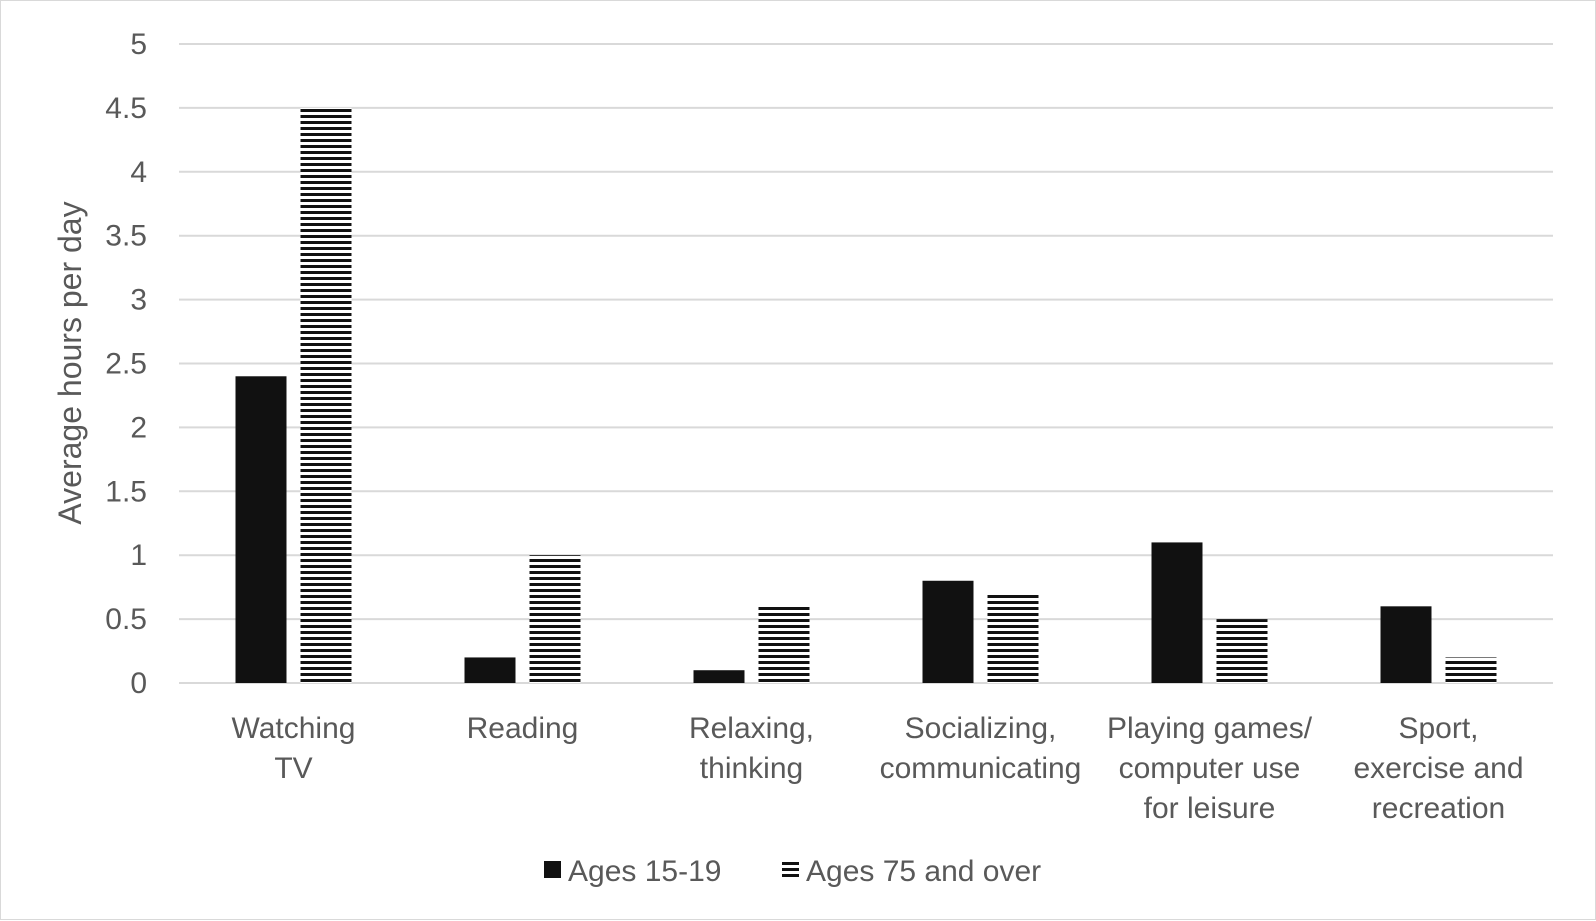 This screenshot has height=921, width=1596. I want to click on y-tick-label: 2, so click(138, 427).